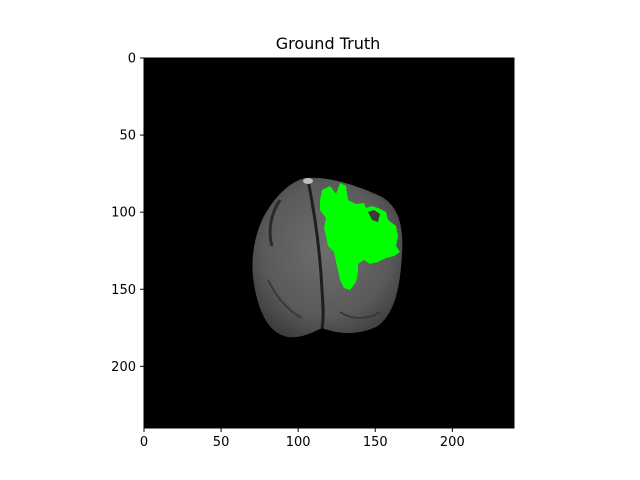 This screenshot has width=640, height=480. I want to click on y-tick-label: 50, so click(127, 136).